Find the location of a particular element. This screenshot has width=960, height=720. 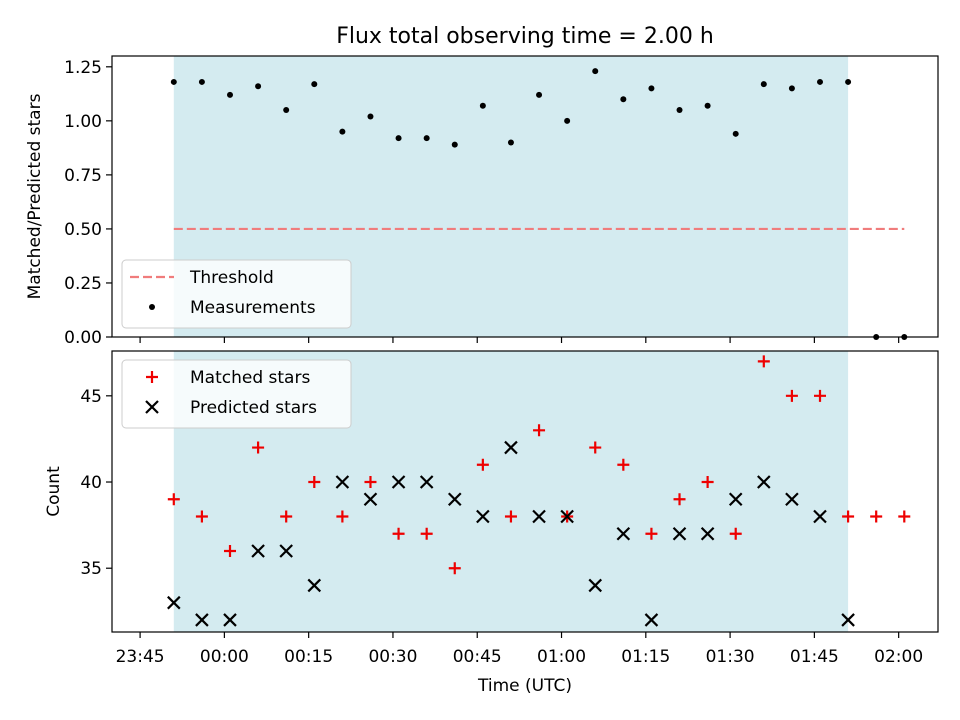

y-tick-label: 0.75 is located at coordinates (83, 176).